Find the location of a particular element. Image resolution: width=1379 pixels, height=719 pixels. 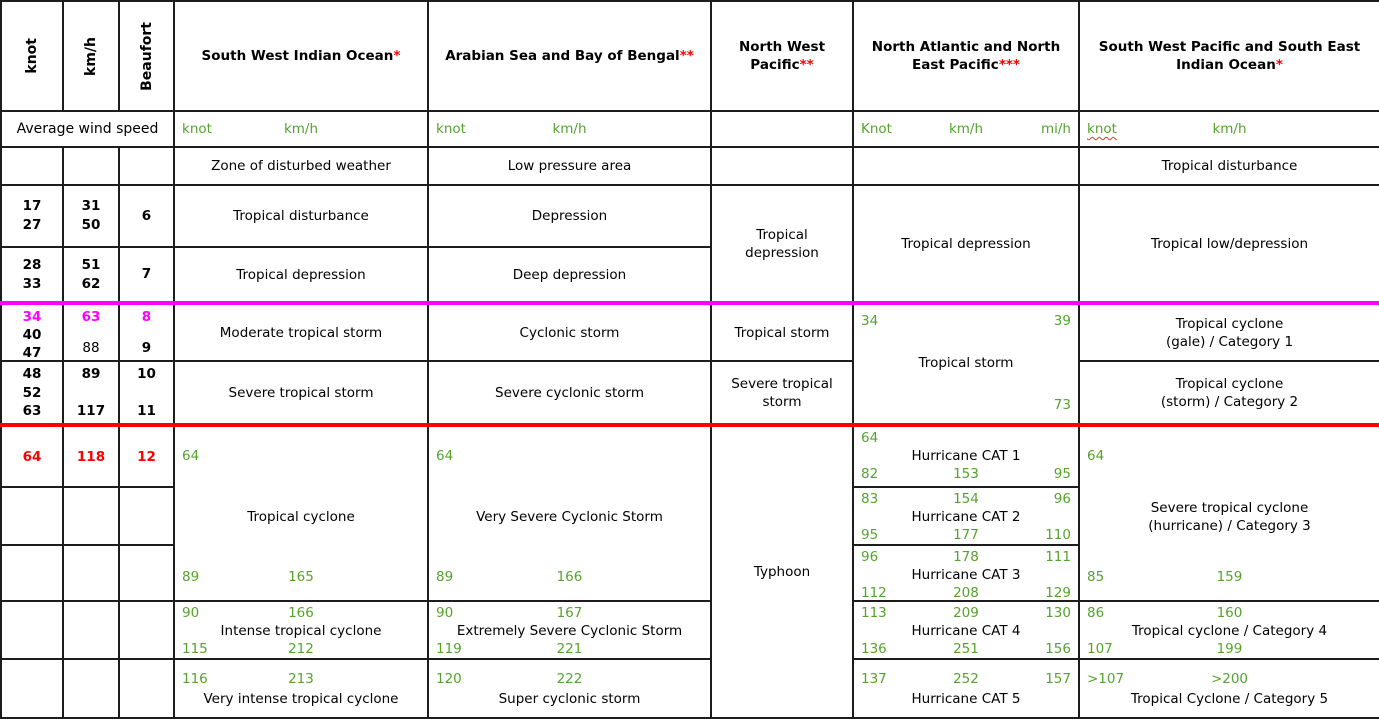

category-label: Low pressure area is located at coordinates (569, 166).